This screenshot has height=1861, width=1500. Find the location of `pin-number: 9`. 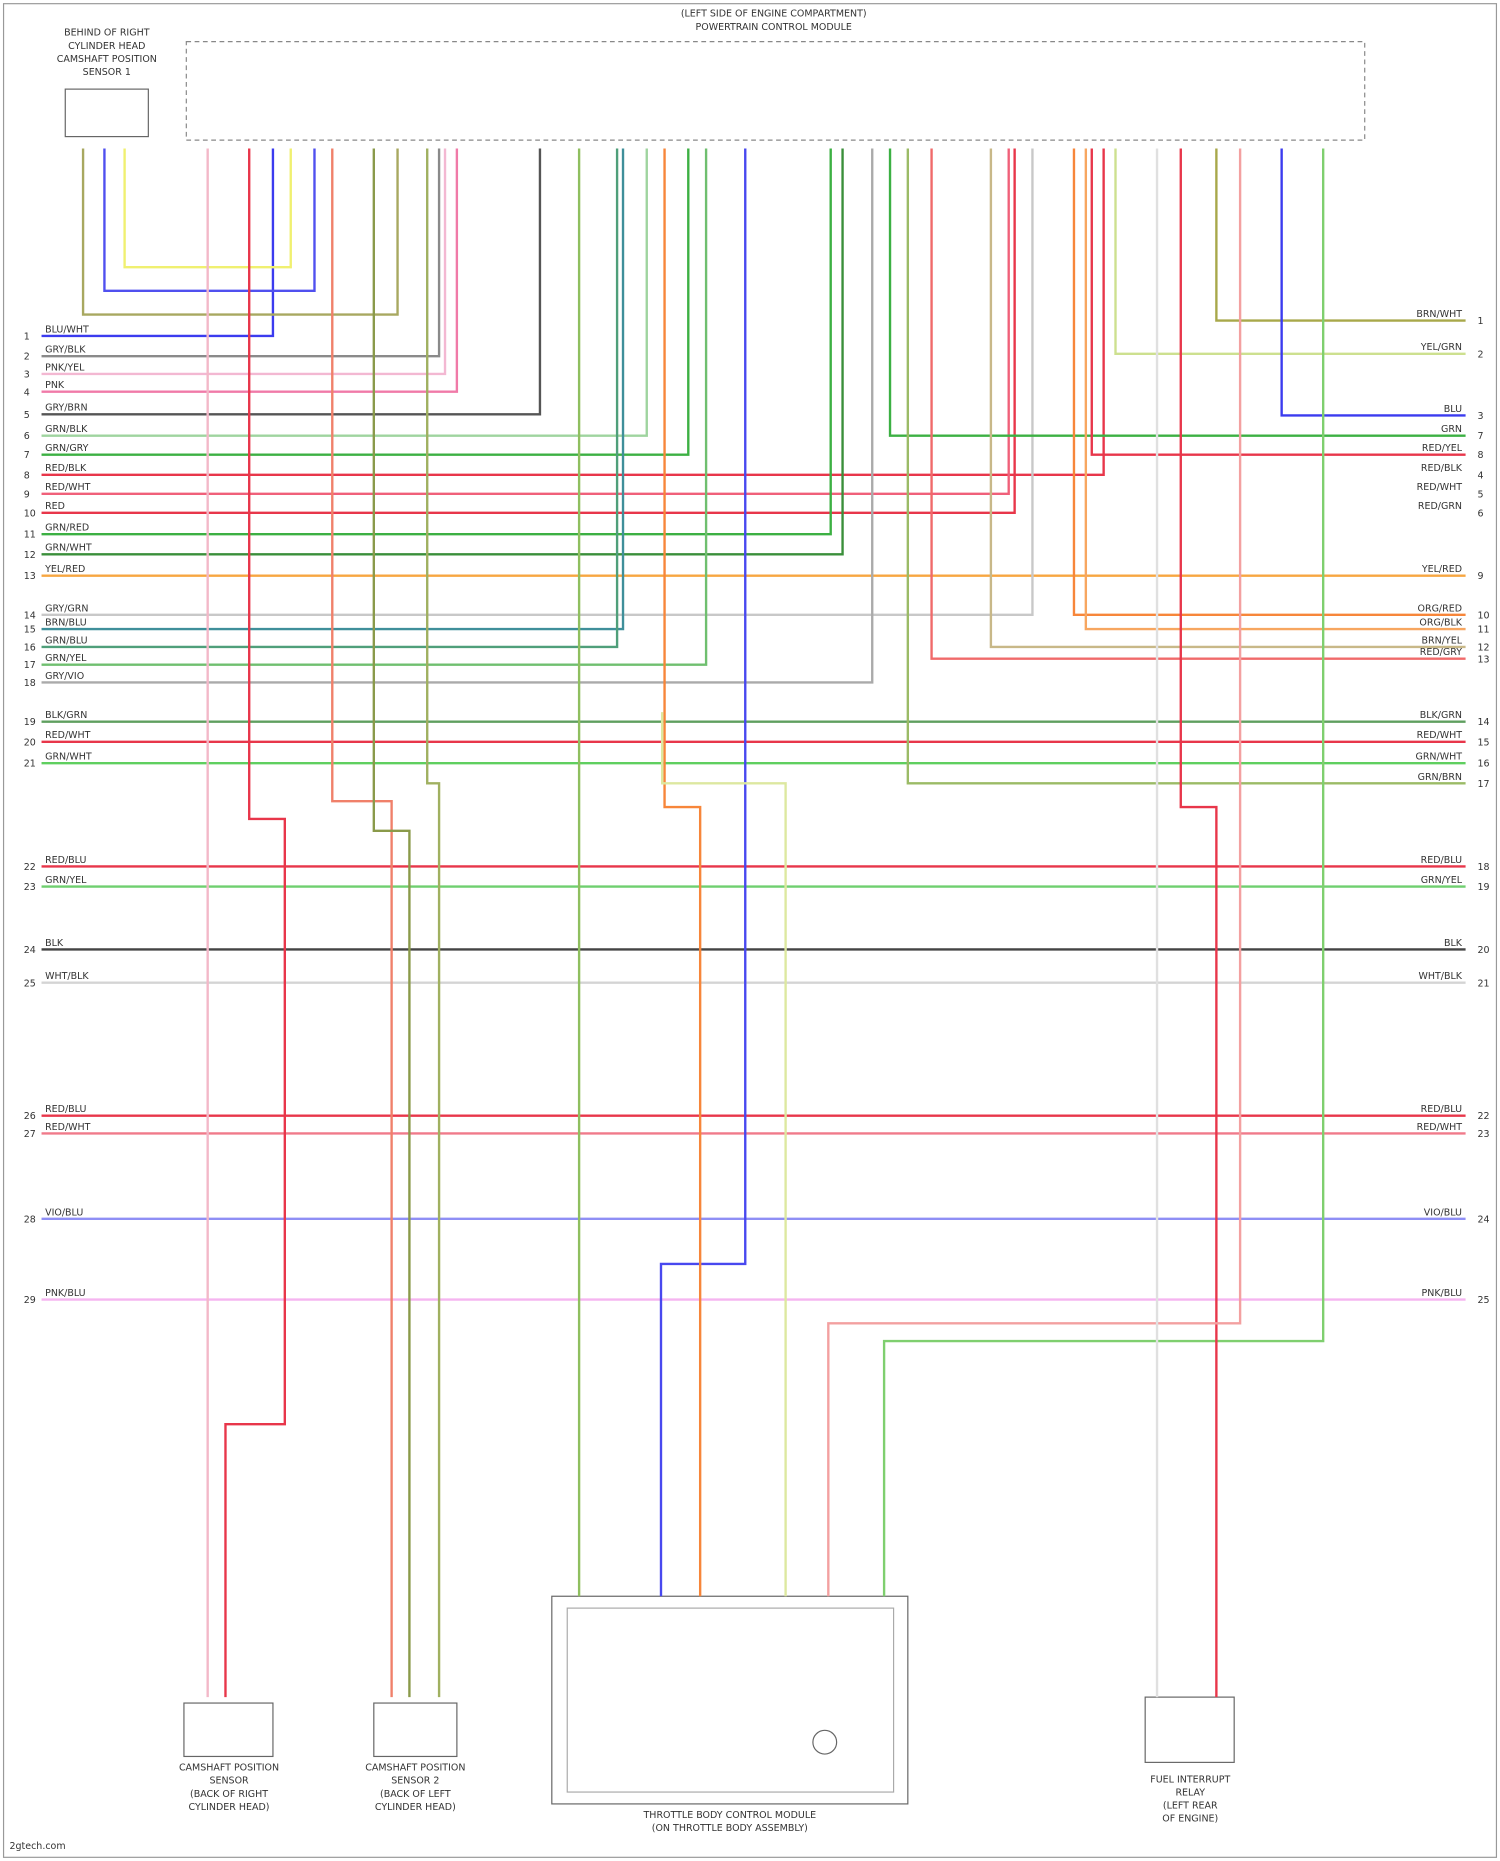

pin-number: 9 is located at coordinates (27, 494).